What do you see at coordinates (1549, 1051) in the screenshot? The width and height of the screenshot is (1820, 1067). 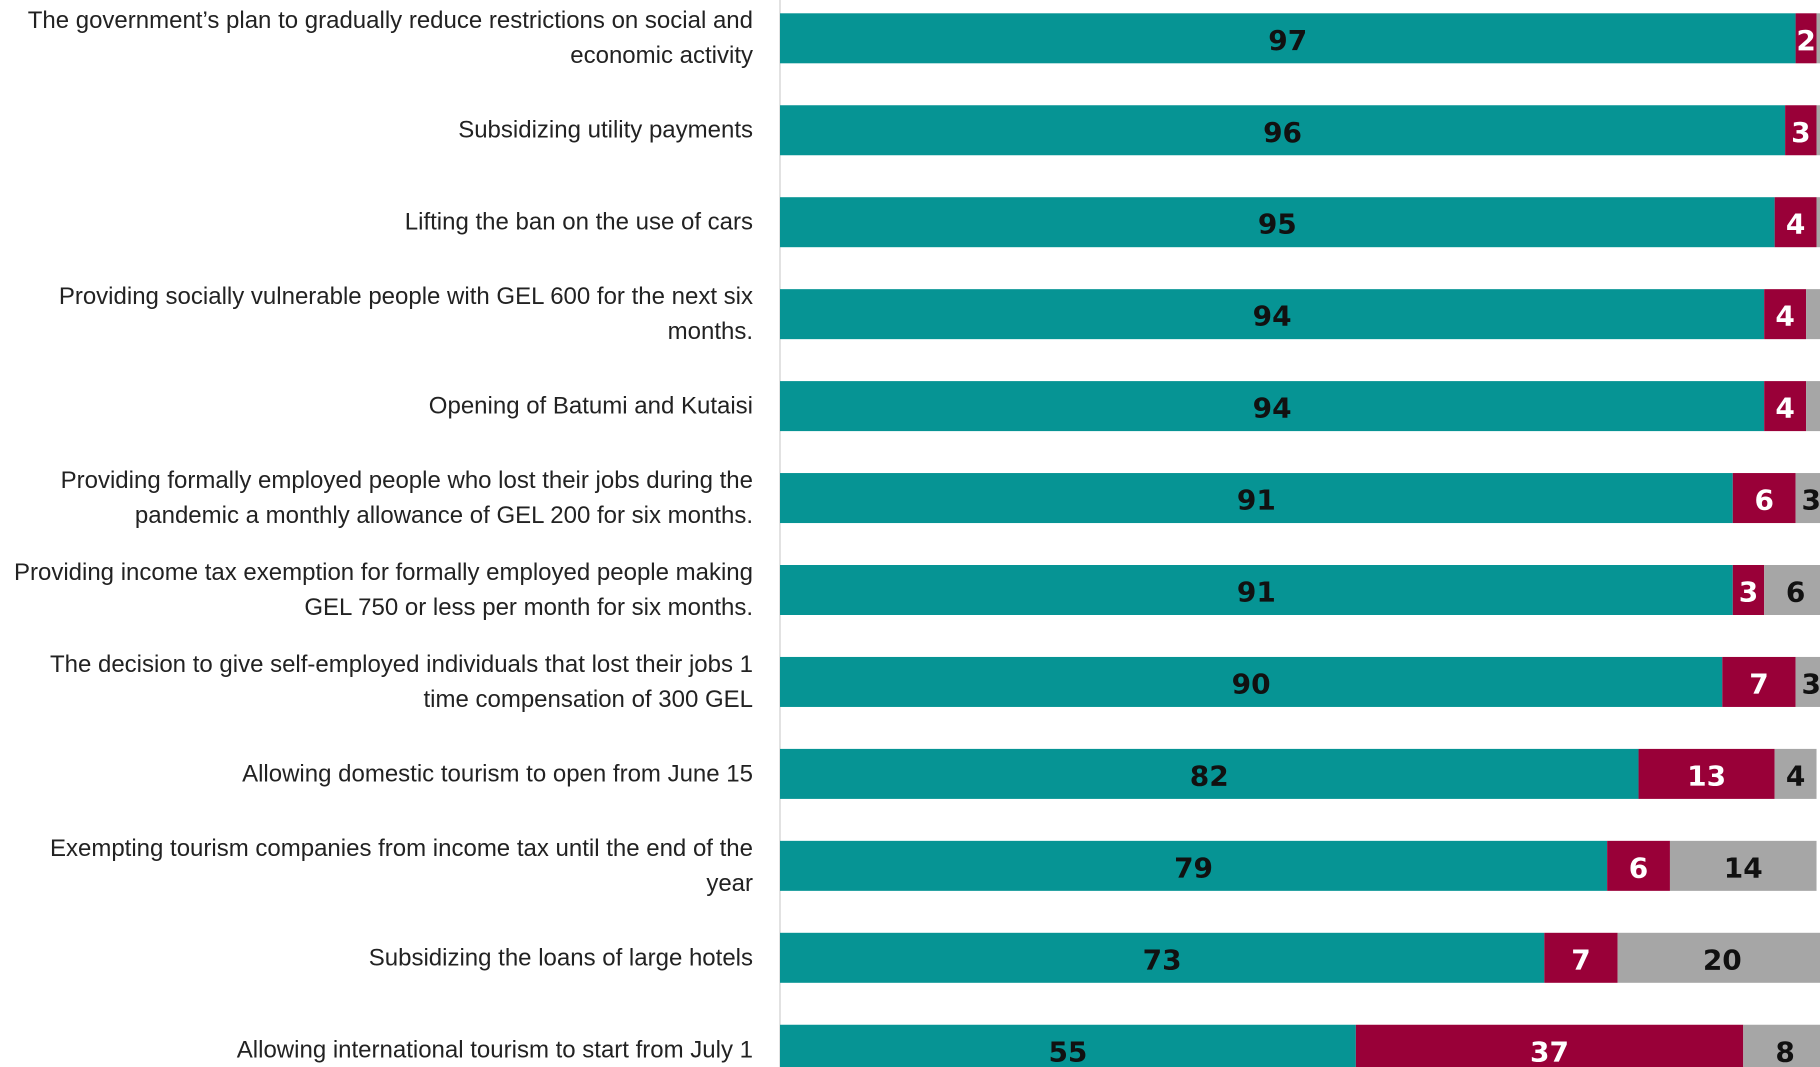 I see `value-label: 37` at bounding box center [1549, 1051].